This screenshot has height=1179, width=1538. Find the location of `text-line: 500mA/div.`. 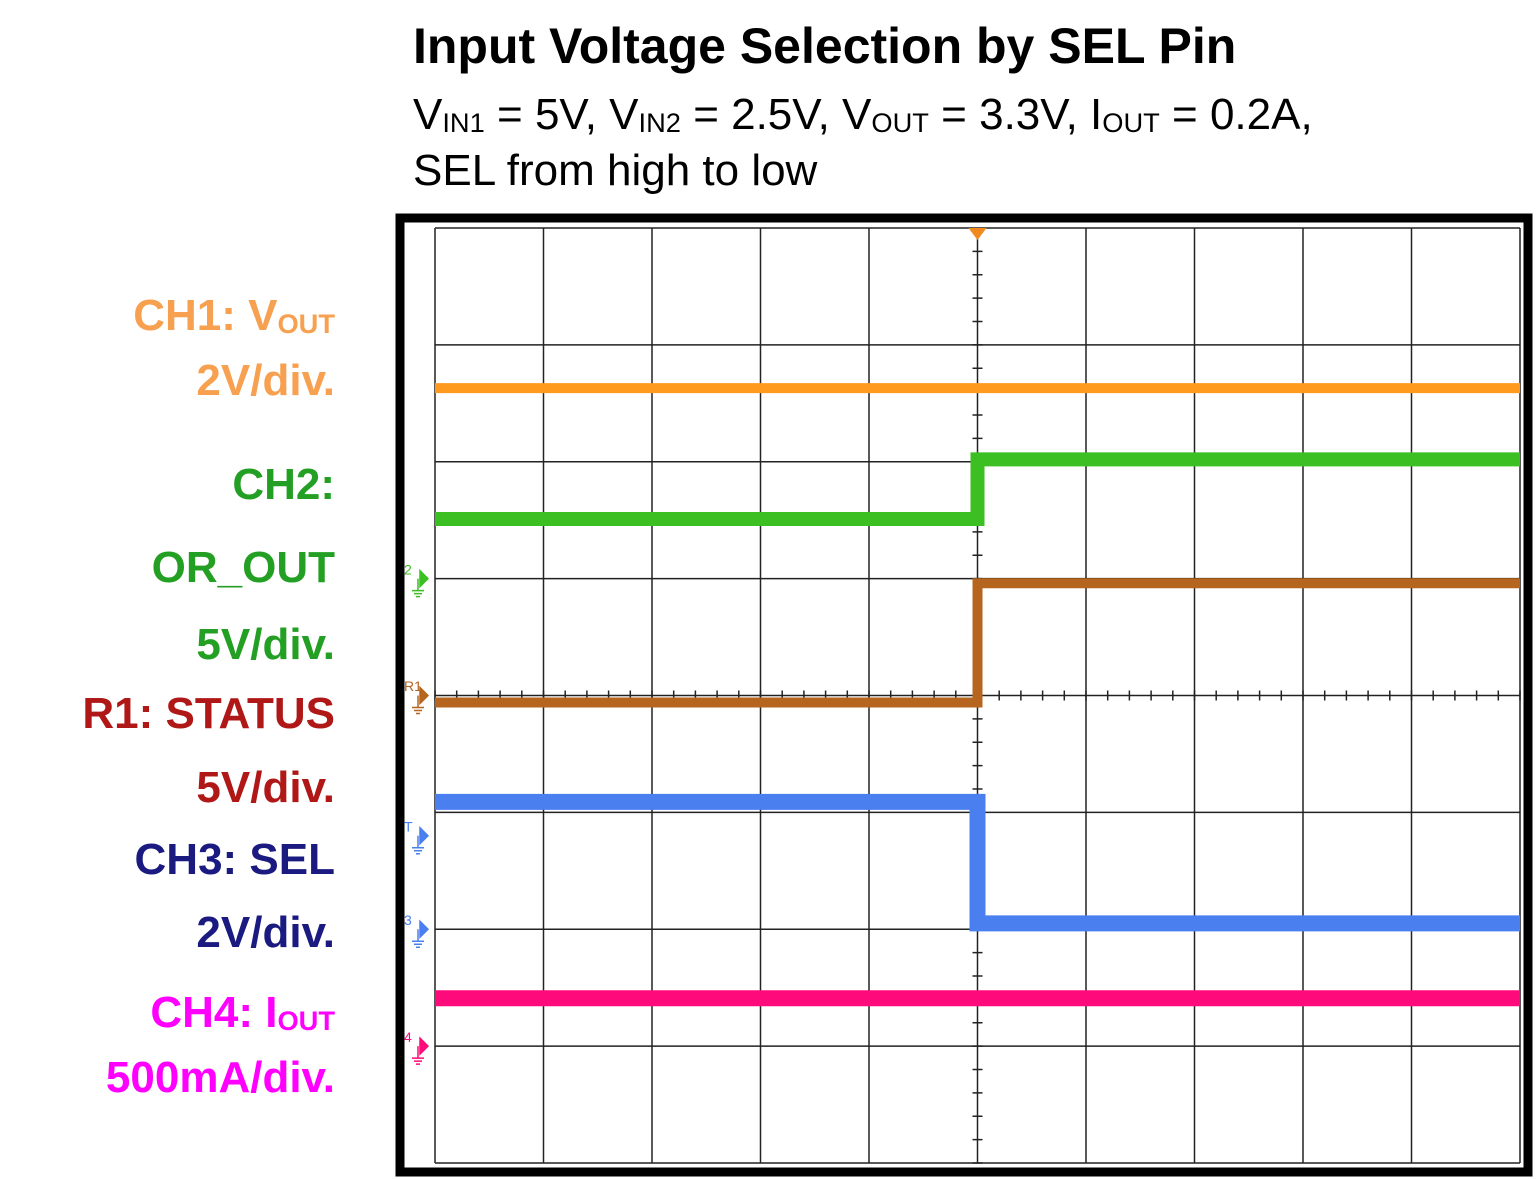

text-line: 500mA/div. is located at coordinates (220, 1077).